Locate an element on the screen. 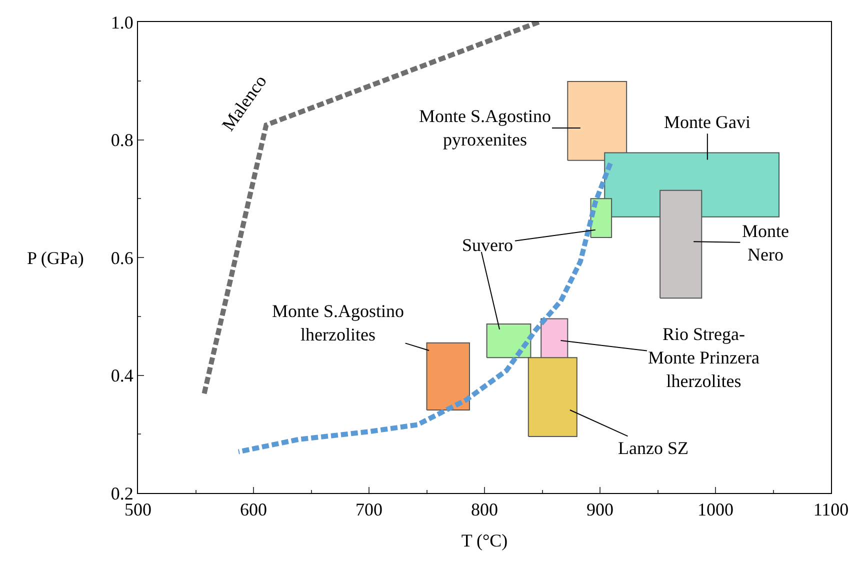 This screenshot has height=561, width=861. annotation: Suvero is located at coordinates (487, 245).